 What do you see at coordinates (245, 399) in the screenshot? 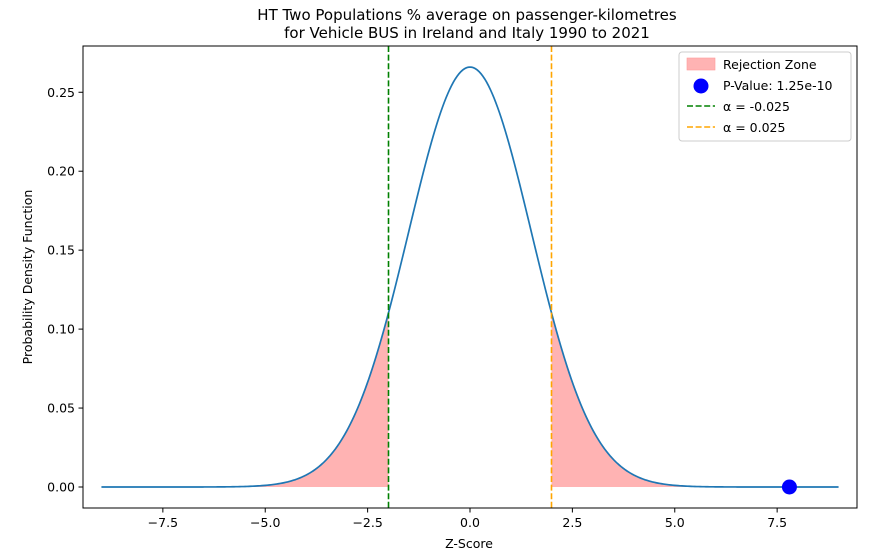
I see `rejection-zone-left` at bounding box center [245, 399].